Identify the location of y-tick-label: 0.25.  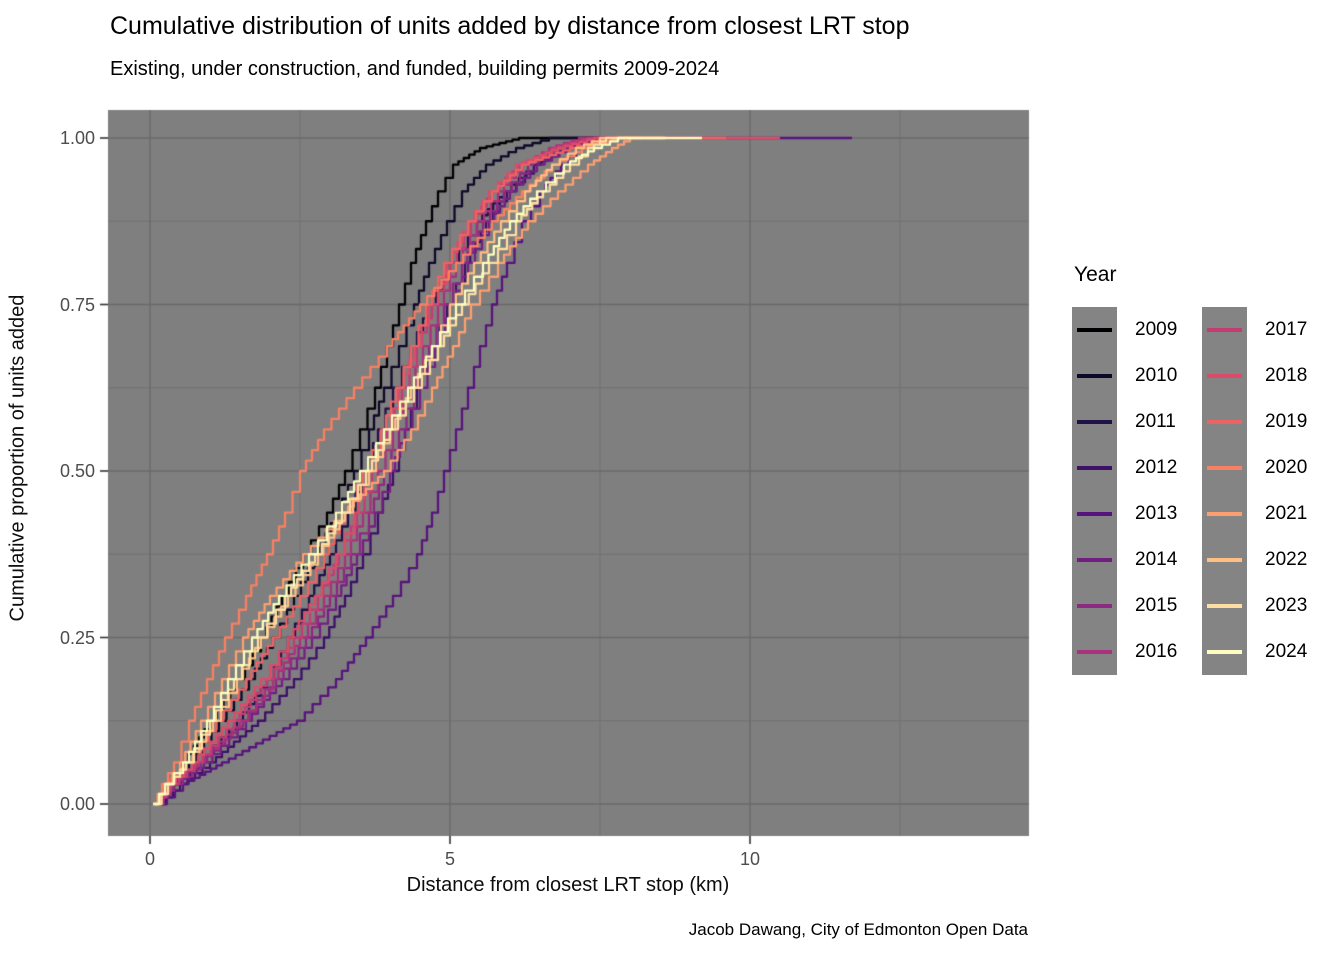
(77, 637).